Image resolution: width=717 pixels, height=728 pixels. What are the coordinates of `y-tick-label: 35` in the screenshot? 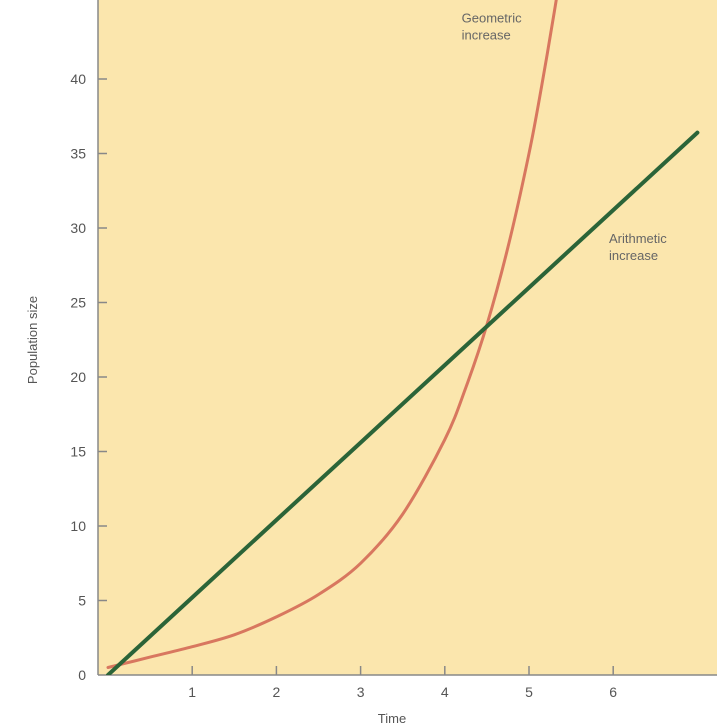 It's located at (78, 154).